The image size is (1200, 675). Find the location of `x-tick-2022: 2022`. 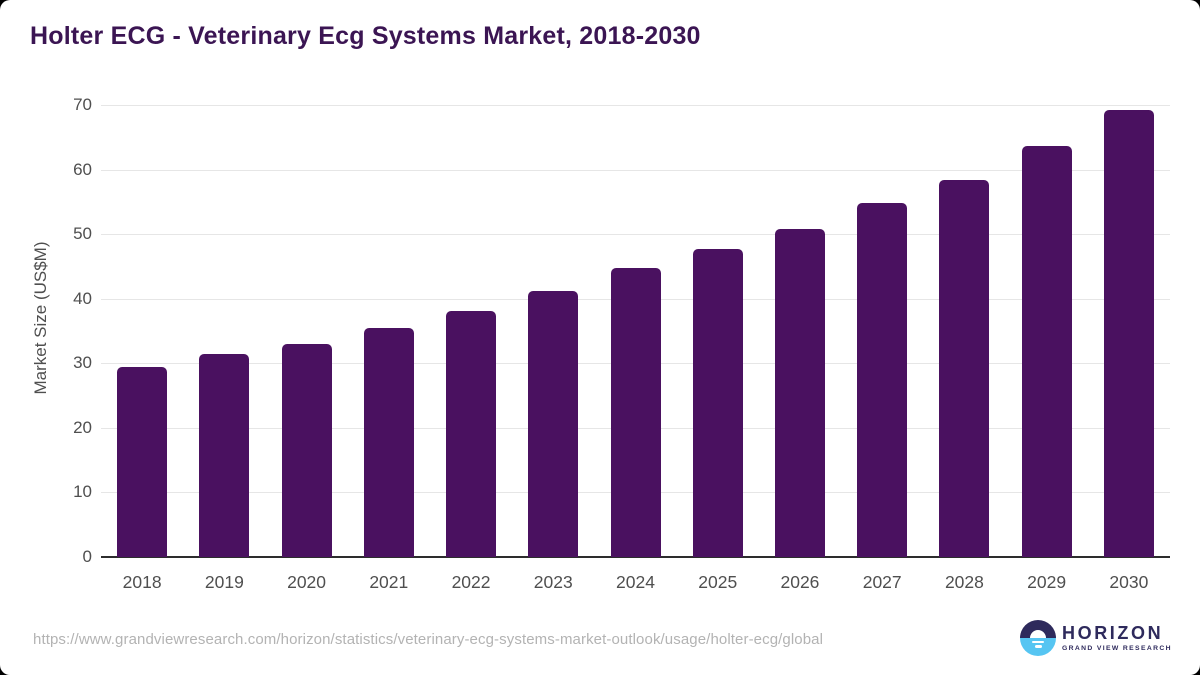

x-tick-2022: 2022 is located at coordinates (471, 582).